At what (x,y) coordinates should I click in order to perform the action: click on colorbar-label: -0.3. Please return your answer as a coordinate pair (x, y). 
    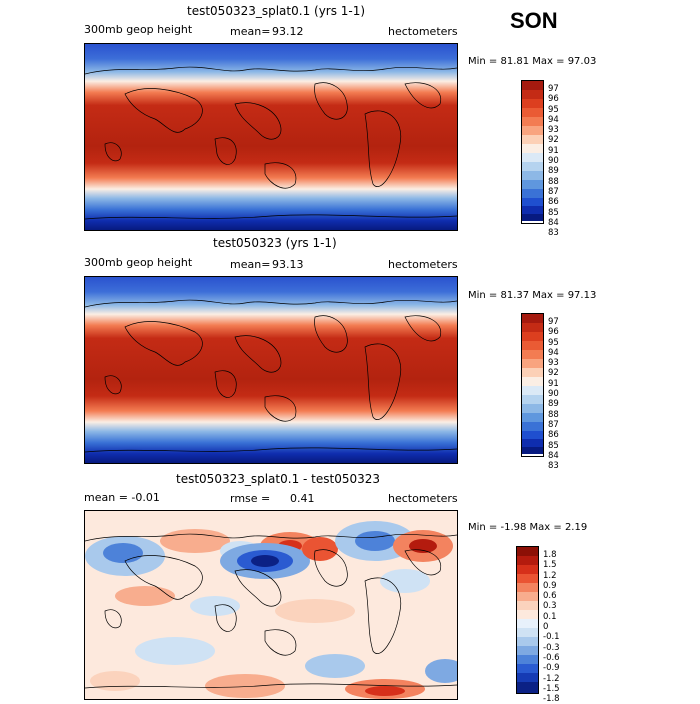
    Looking at the image, I should click on (551, 647).